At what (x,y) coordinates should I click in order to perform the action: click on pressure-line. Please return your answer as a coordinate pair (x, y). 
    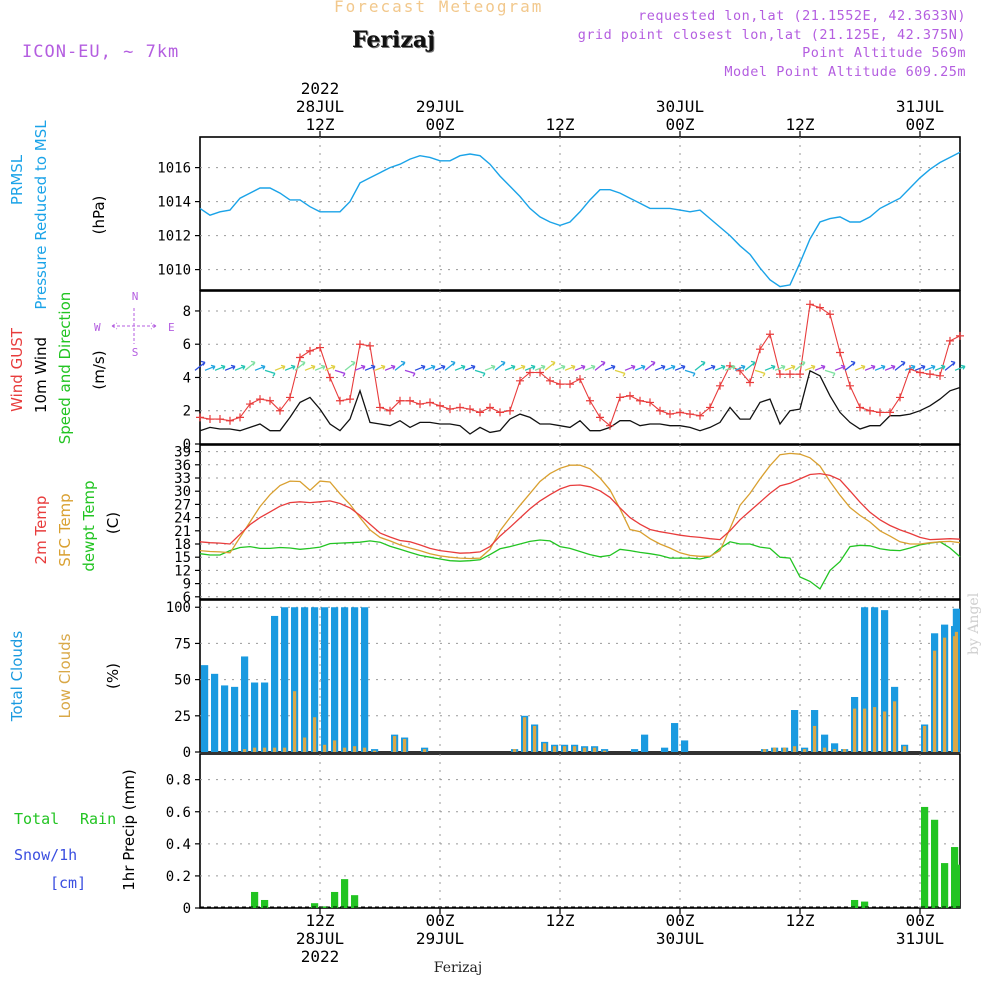
    Looking at the image, I should click on (580, 219).